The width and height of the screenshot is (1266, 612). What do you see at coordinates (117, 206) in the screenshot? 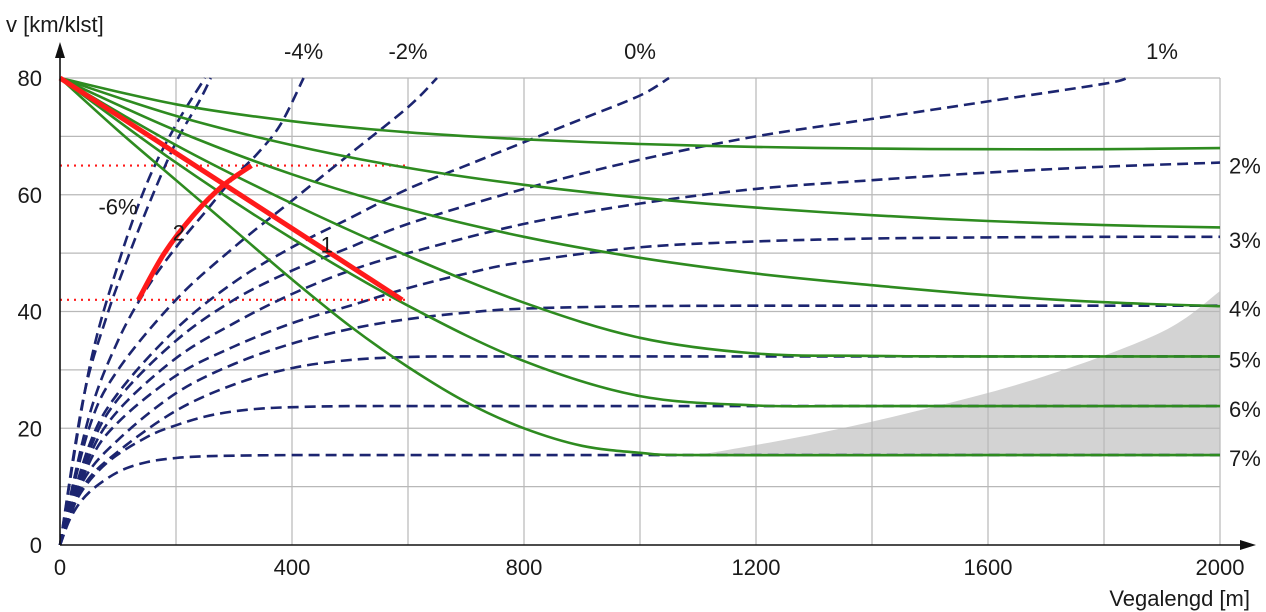
I see `curve-label: -6%` at bounding box center [117, 206].